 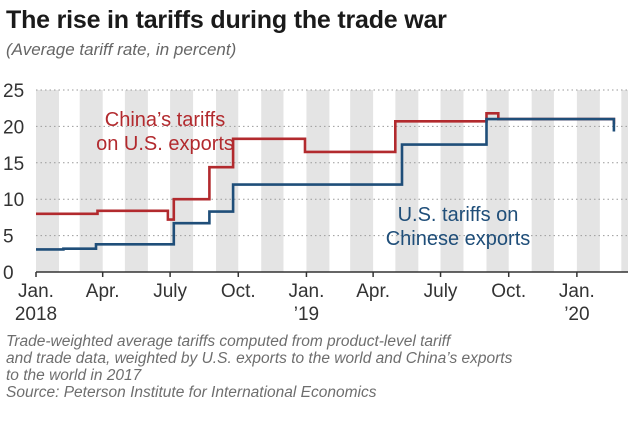 I want to click on x-tick-year-label: ’20, so click(x=576, y=314).